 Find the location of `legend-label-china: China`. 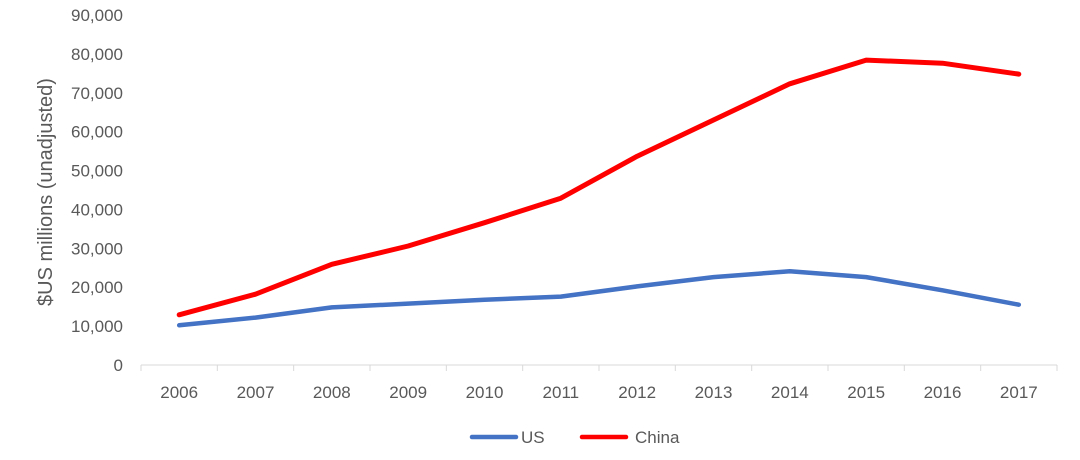

legend-label-china: China is located at coordinates (657, 437).